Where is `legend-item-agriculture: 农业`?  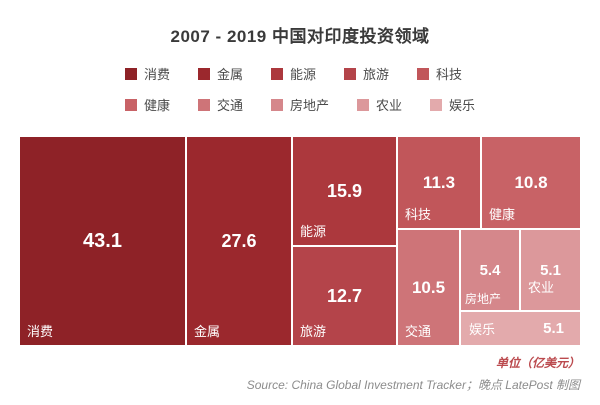 legend-item-agriculture: 农业 is located at coordinates (379, 104).